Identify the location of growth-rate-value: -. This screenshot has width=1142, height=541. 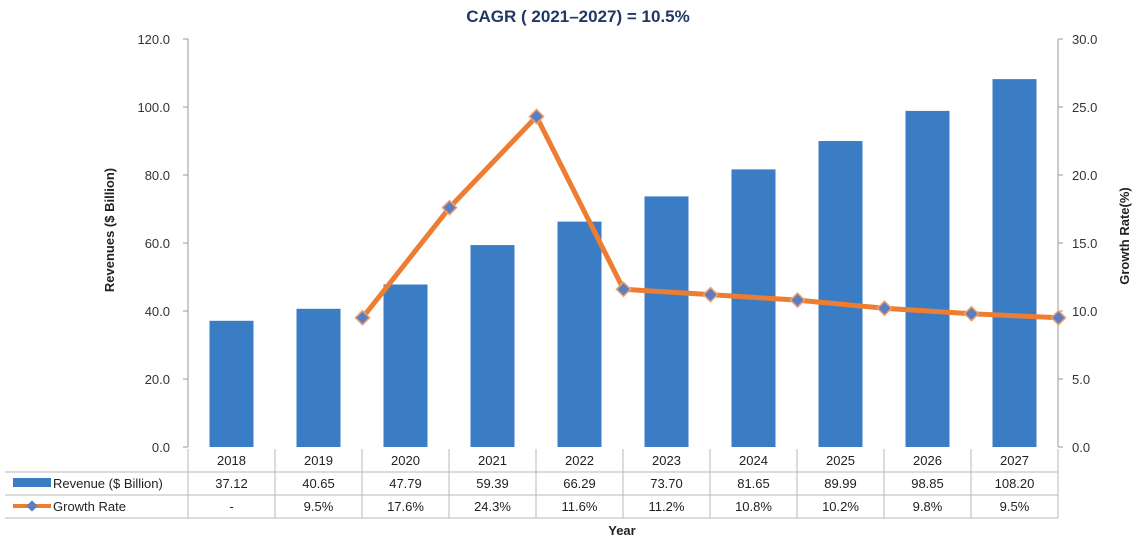
(231, 506).